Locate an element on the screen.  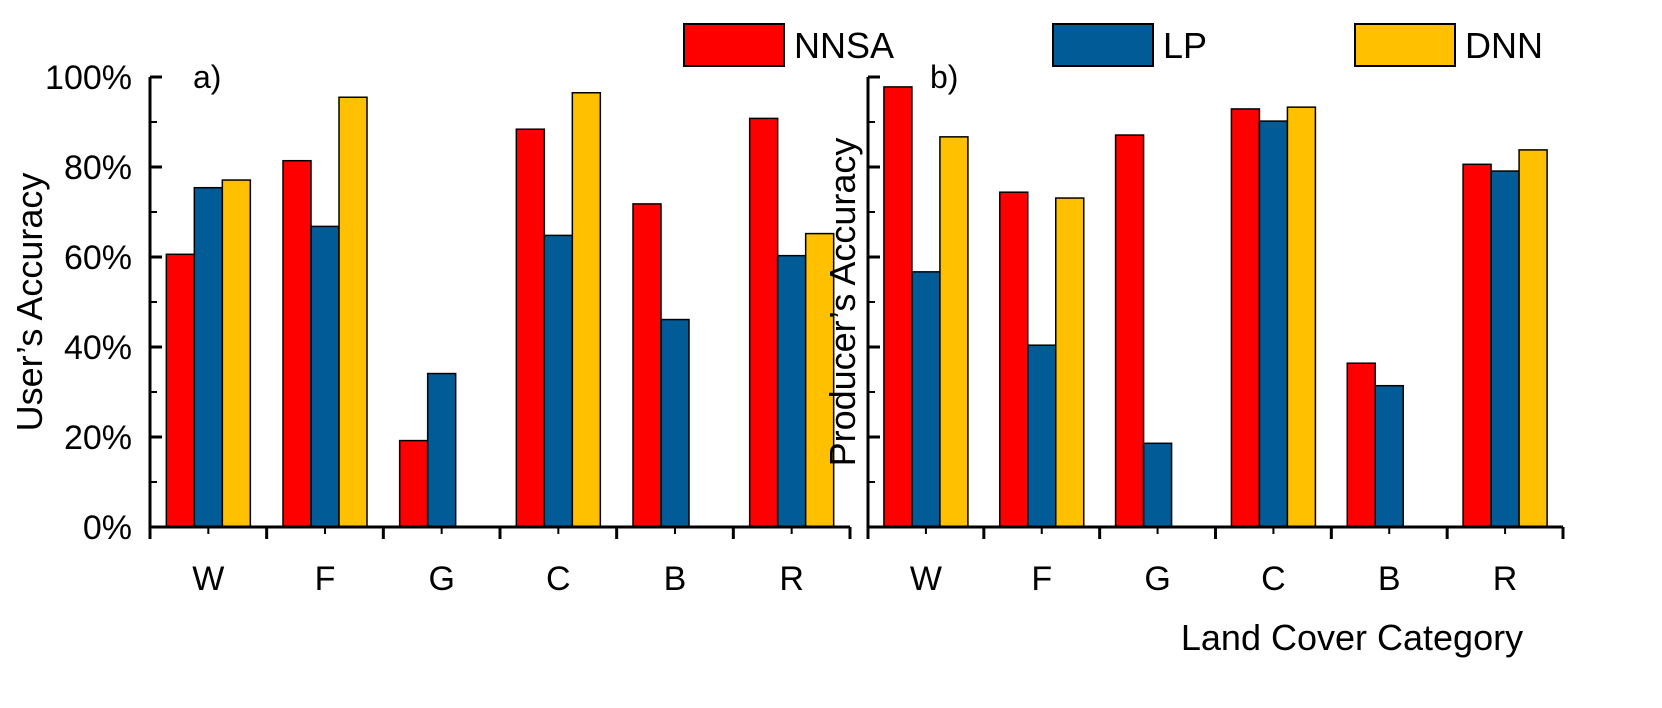
x-axis-label: Land Cover Category is located at coordinates (1352, 637).